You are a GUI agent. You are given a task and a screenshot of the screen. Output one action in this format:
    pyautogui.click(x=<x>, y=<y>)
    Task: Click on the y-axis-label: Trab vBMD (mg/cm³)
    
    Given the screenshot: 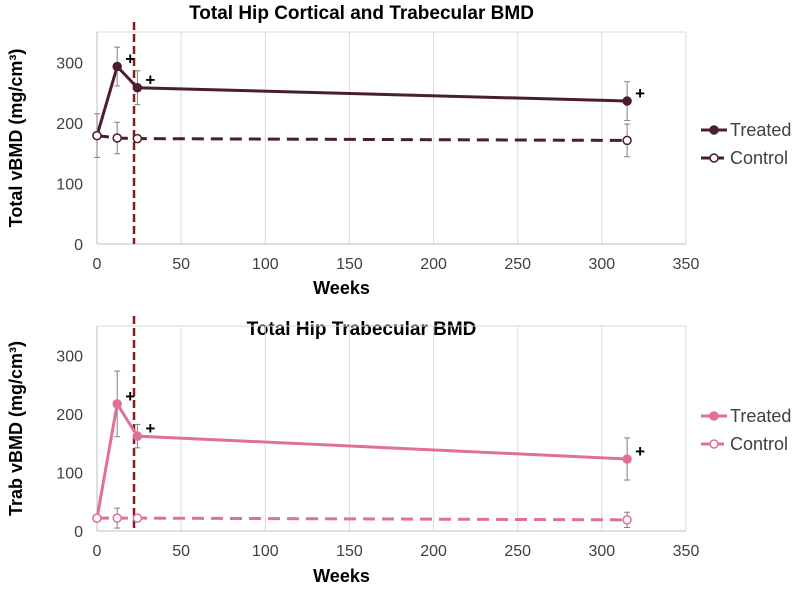 What is the action you would take?
    pyautogui.click(x=16, y=428)
    